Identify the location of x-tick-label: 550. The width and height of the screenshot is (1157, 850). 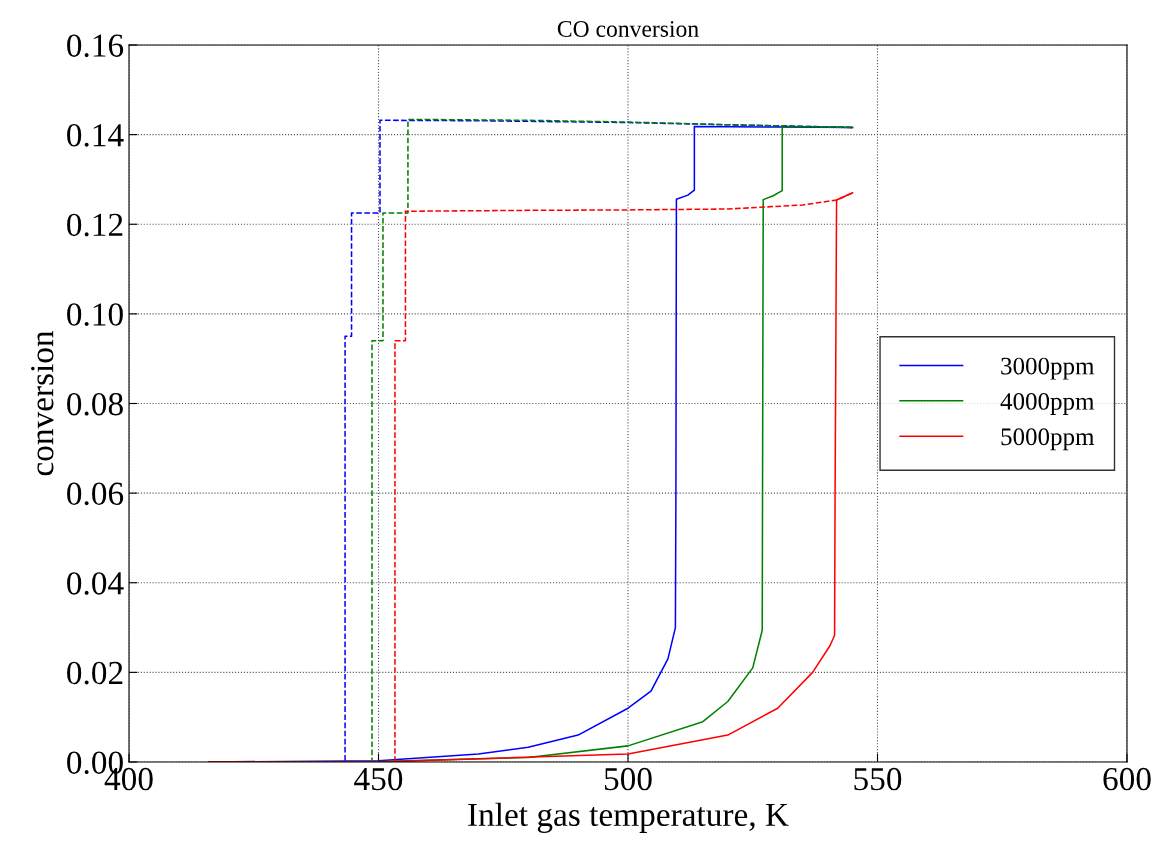
(878, 779).